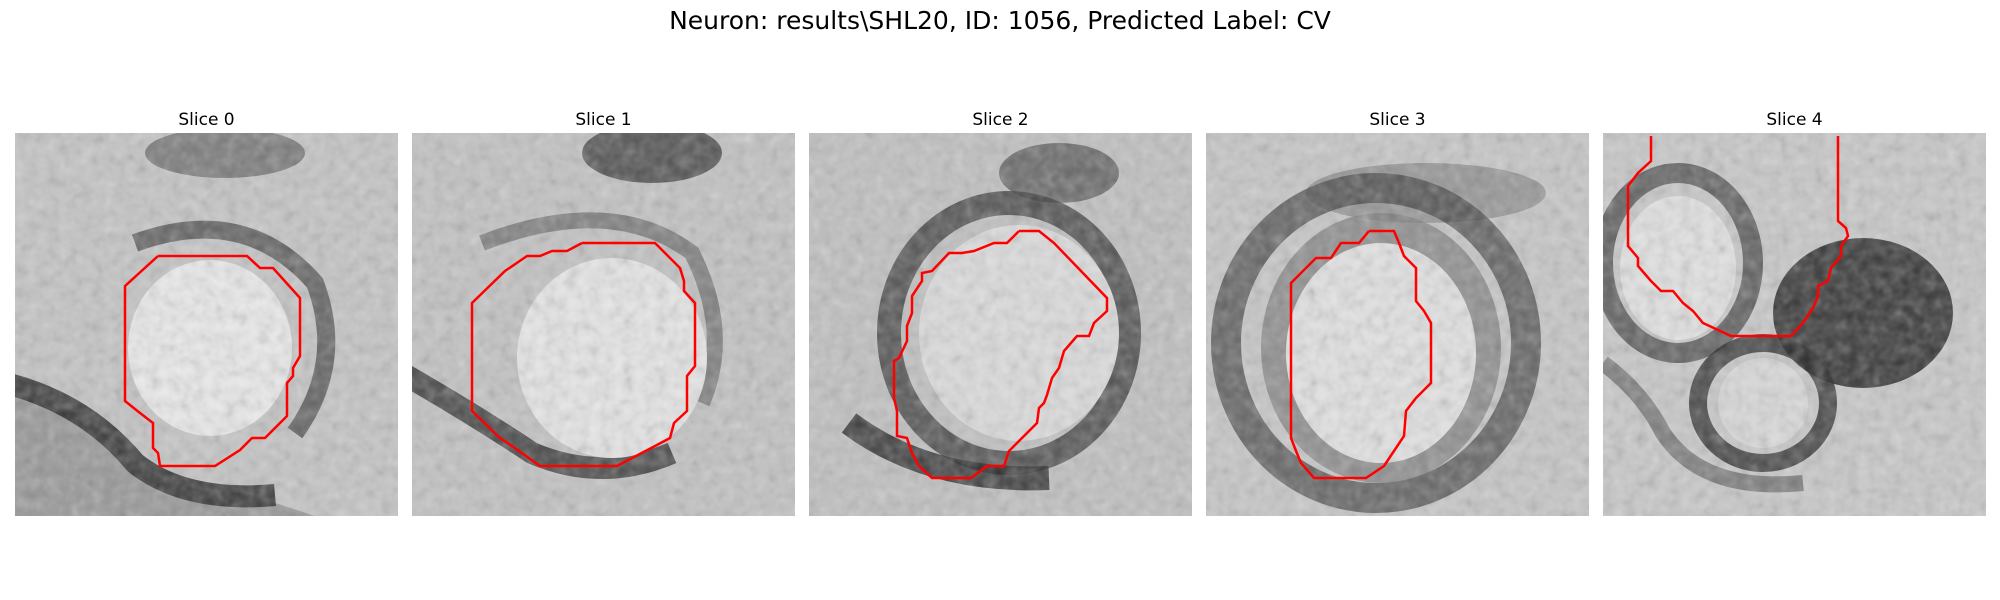 The height and width of the screenshot is (600, 2000). I want to click on slice-panel-4: Slice 4, so click(1794, 311).